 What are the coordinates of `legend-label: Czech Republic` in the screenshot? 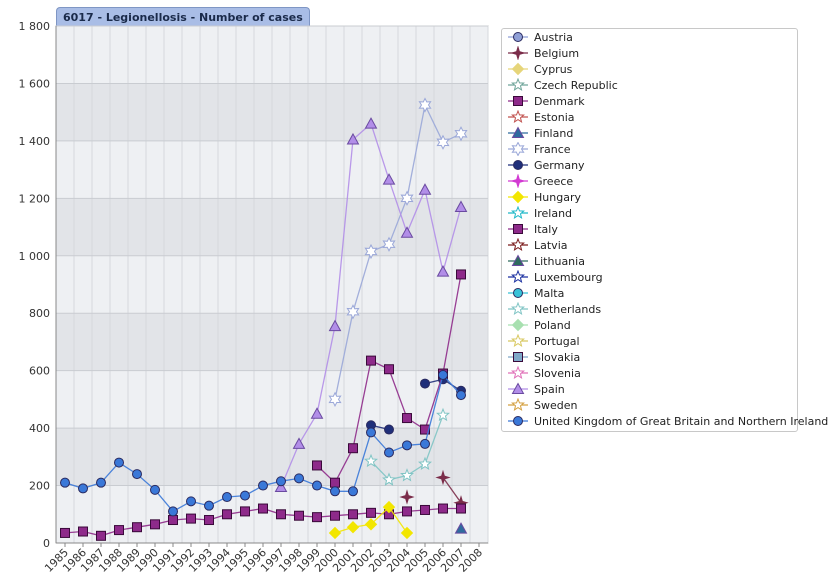 It's located at (576, 85).